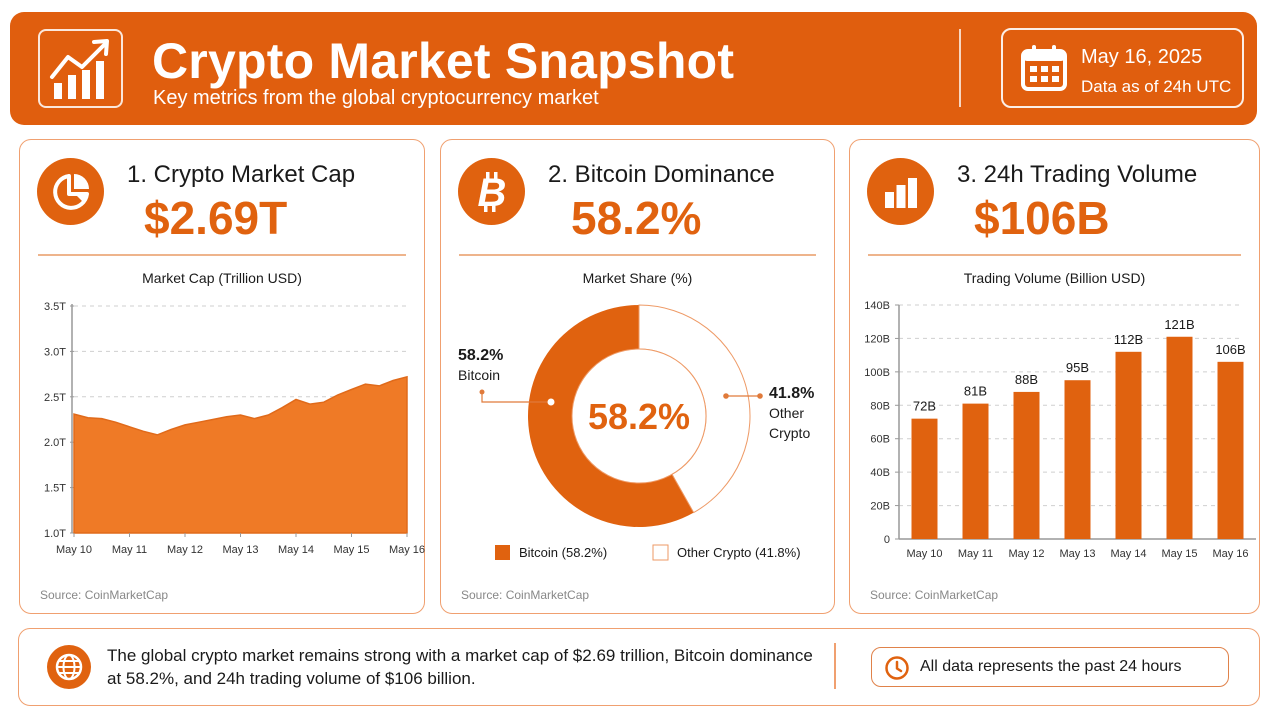 The height and width of the screenshot is (720, 1280). I want to click on globe-icon, so click(69, 667).